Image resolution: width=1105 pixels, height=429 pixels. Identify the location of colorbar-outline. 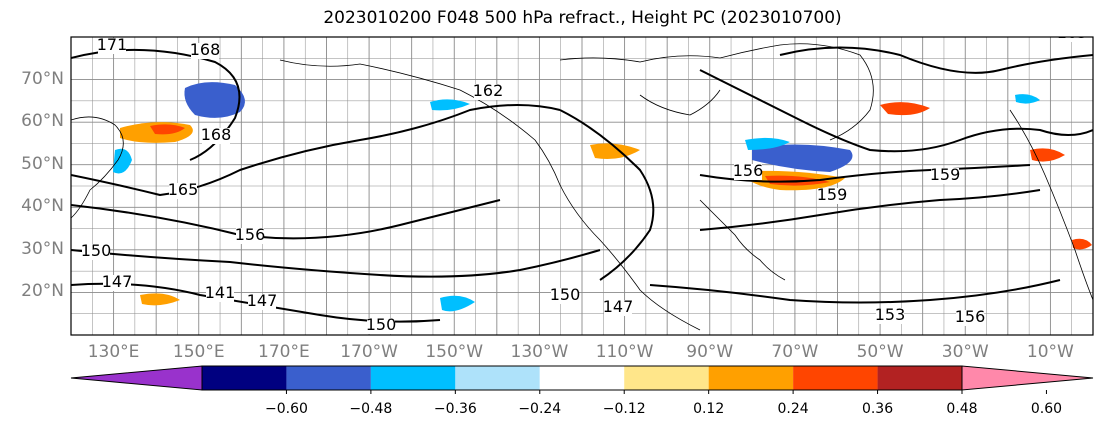
(582, 378).